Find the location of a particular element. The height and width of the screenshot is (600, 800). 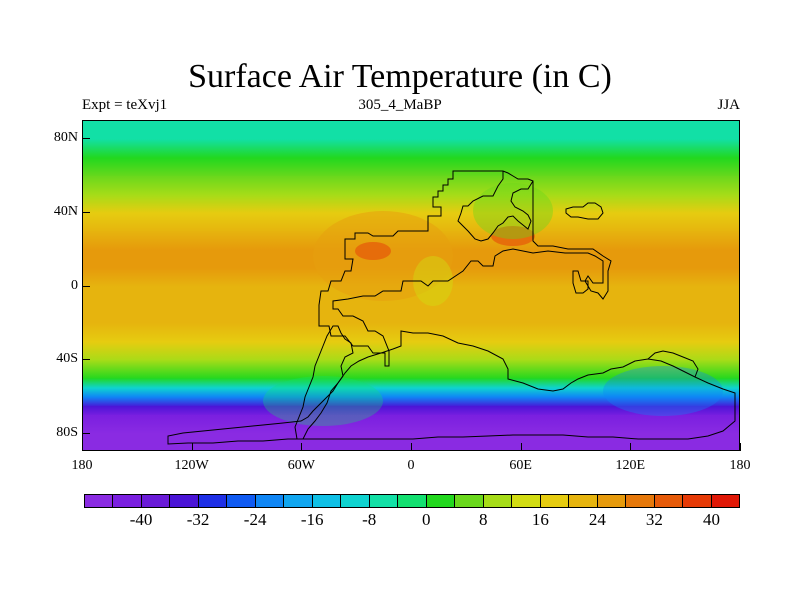

colorbar-label: 0 is located at coordinates (426, 519).